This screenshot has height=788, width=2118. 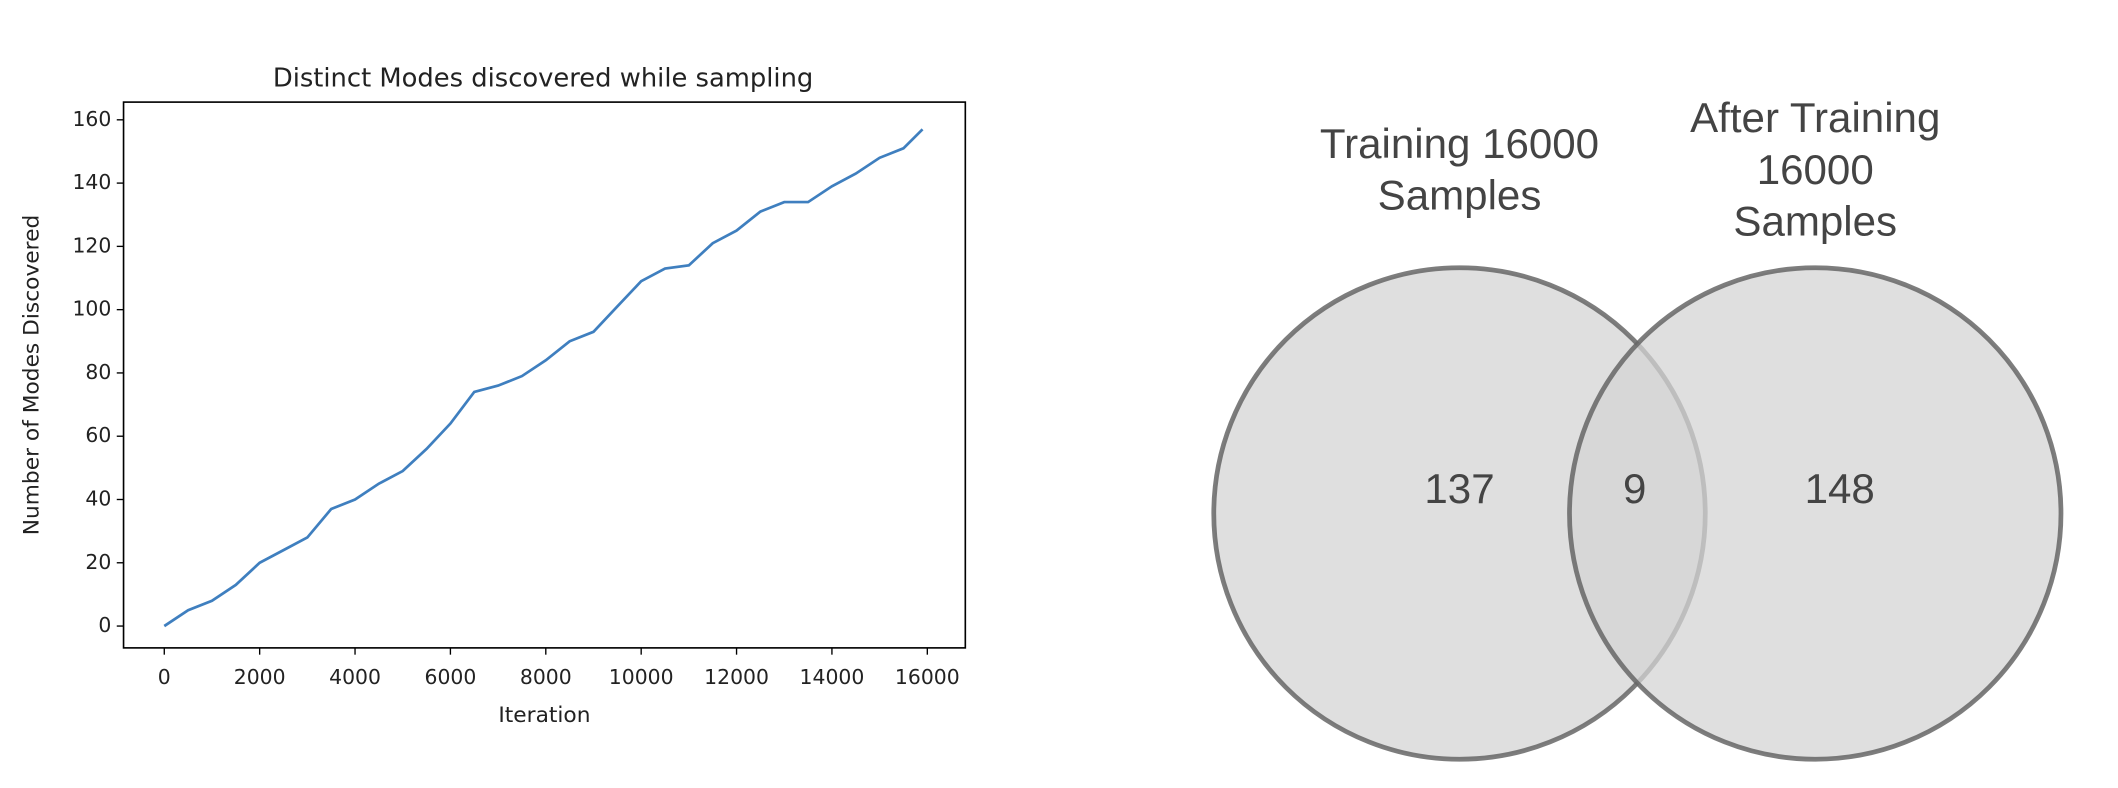 I want to click on x-tick-label: 10000, so click(x=641, y=677).